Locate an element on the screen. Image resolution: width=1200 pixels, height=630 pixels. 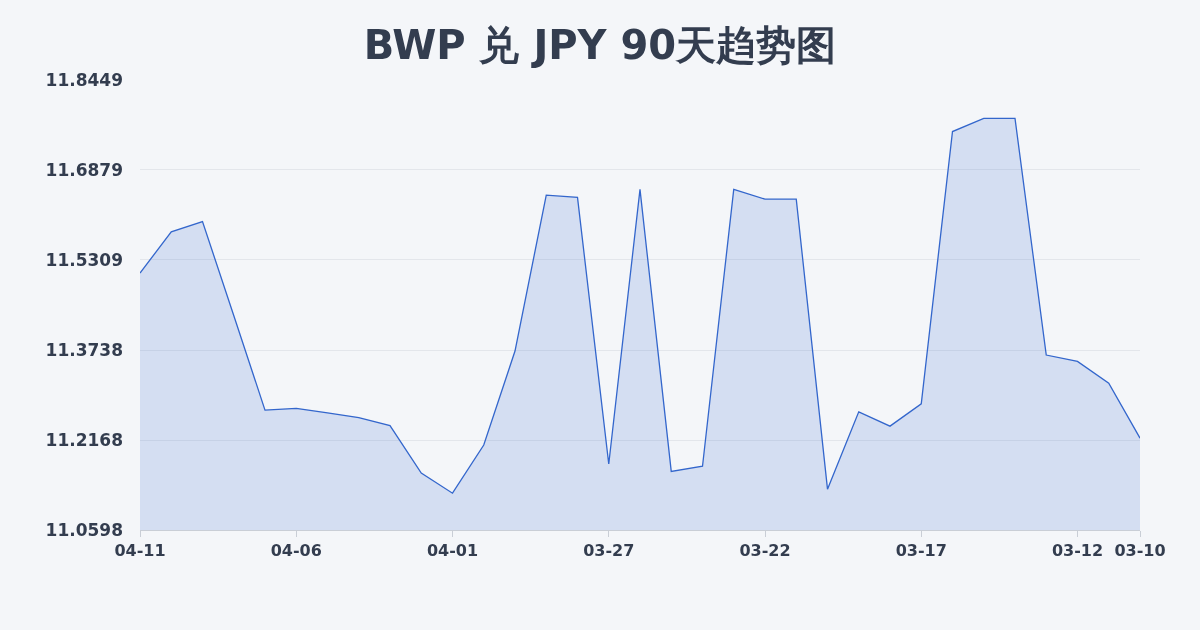
x-tick-label: 03-27 is located at coordinates (609, 551).